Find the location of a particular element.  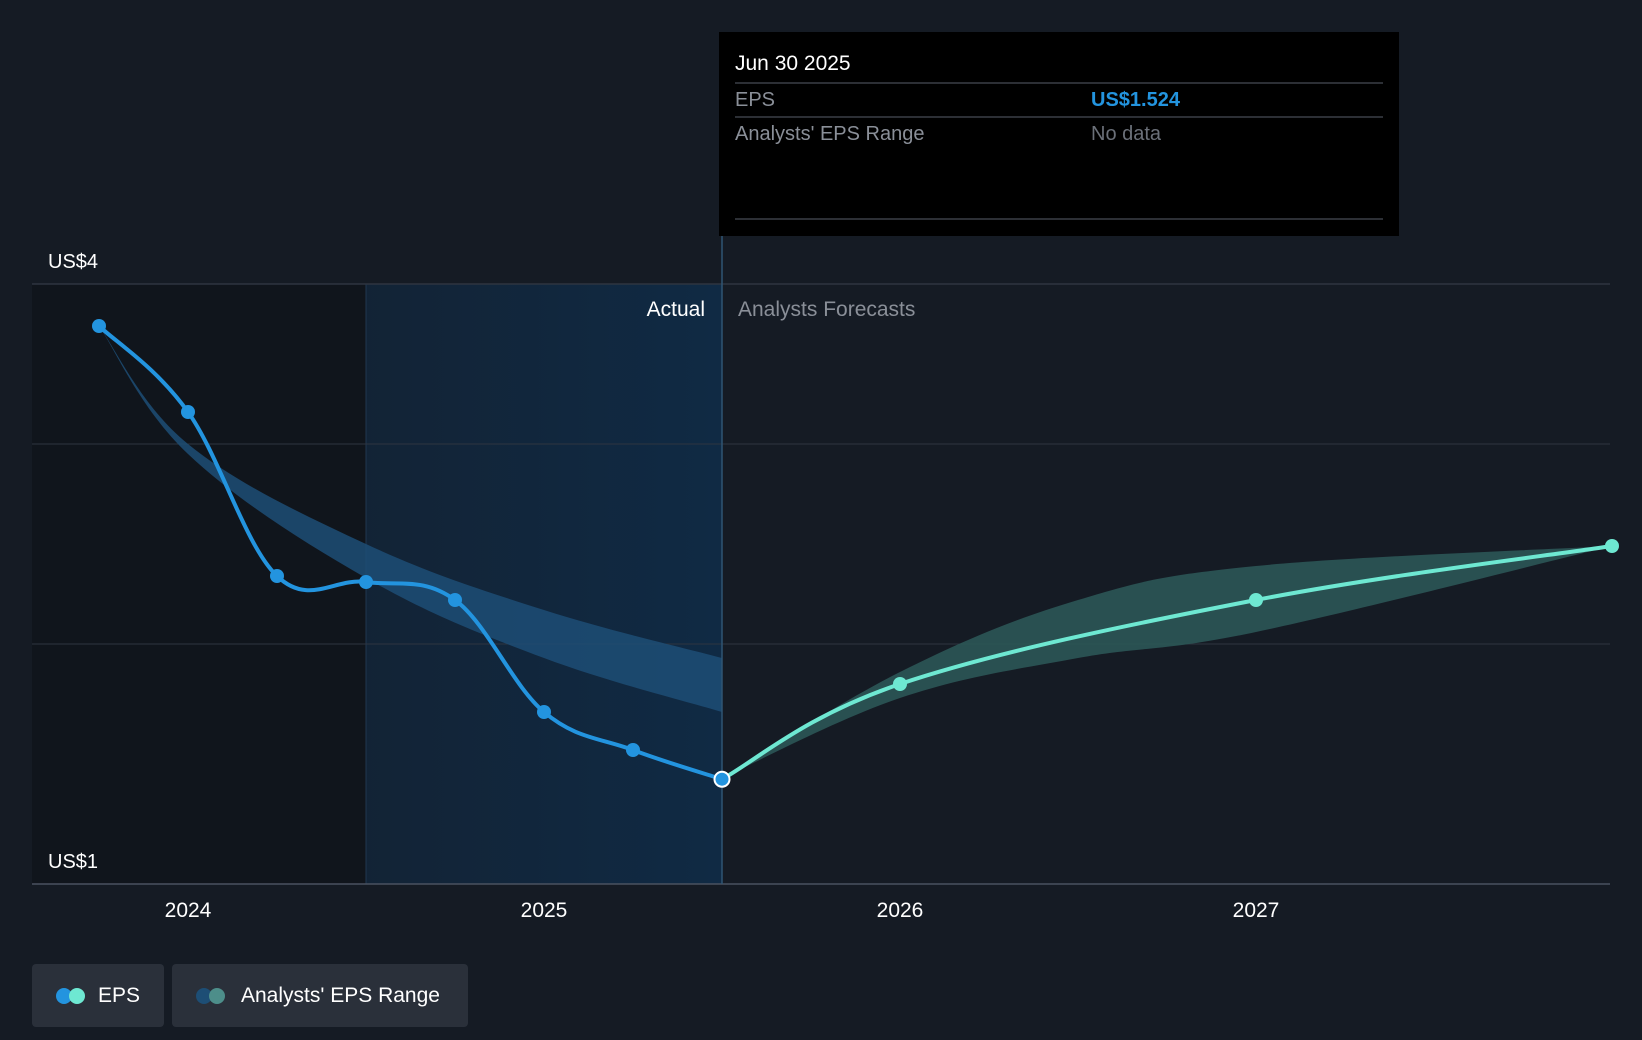

range-legend-icon is located at coordinates (211, 995).